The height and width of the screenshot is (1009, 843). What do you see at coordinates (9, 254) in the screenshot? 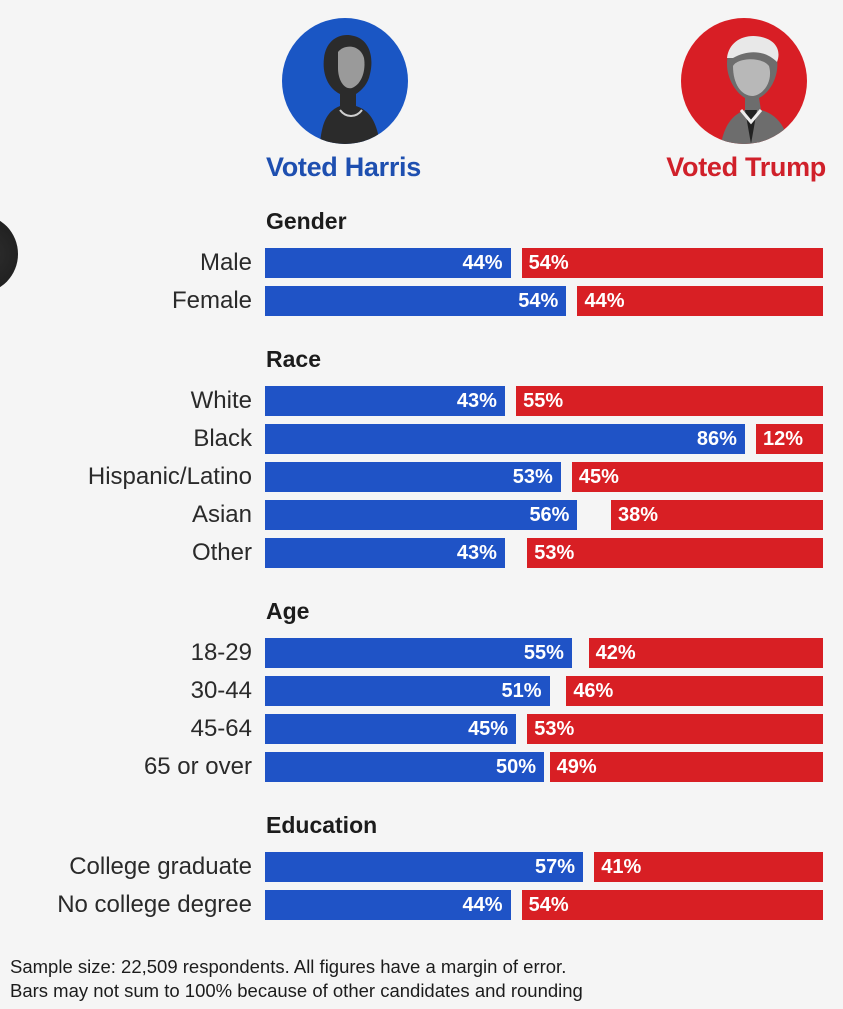
I see `overlay-circle-button` at bounding box center [9, 254].